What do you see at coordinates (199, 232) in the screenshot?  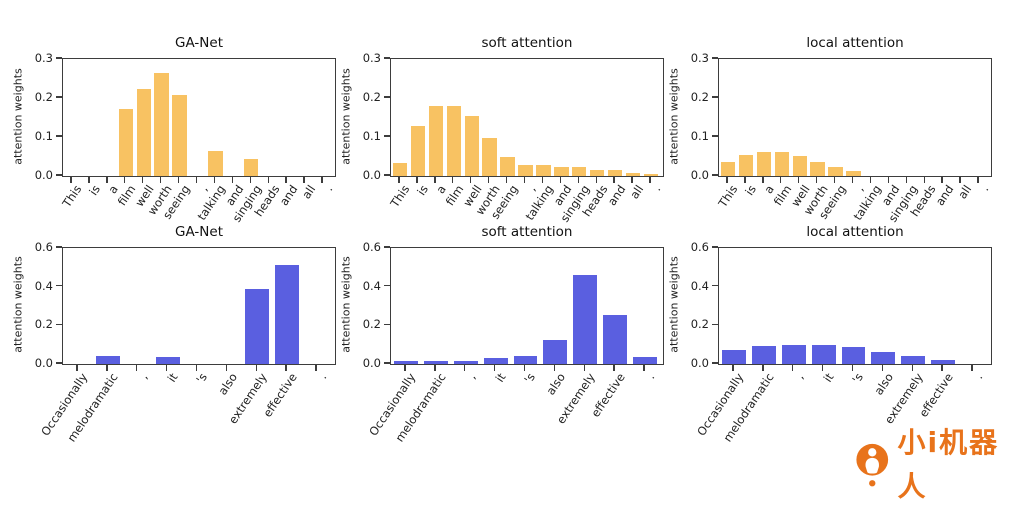 I see `chart-title: GA-Net` at bounding box center [199, 232].